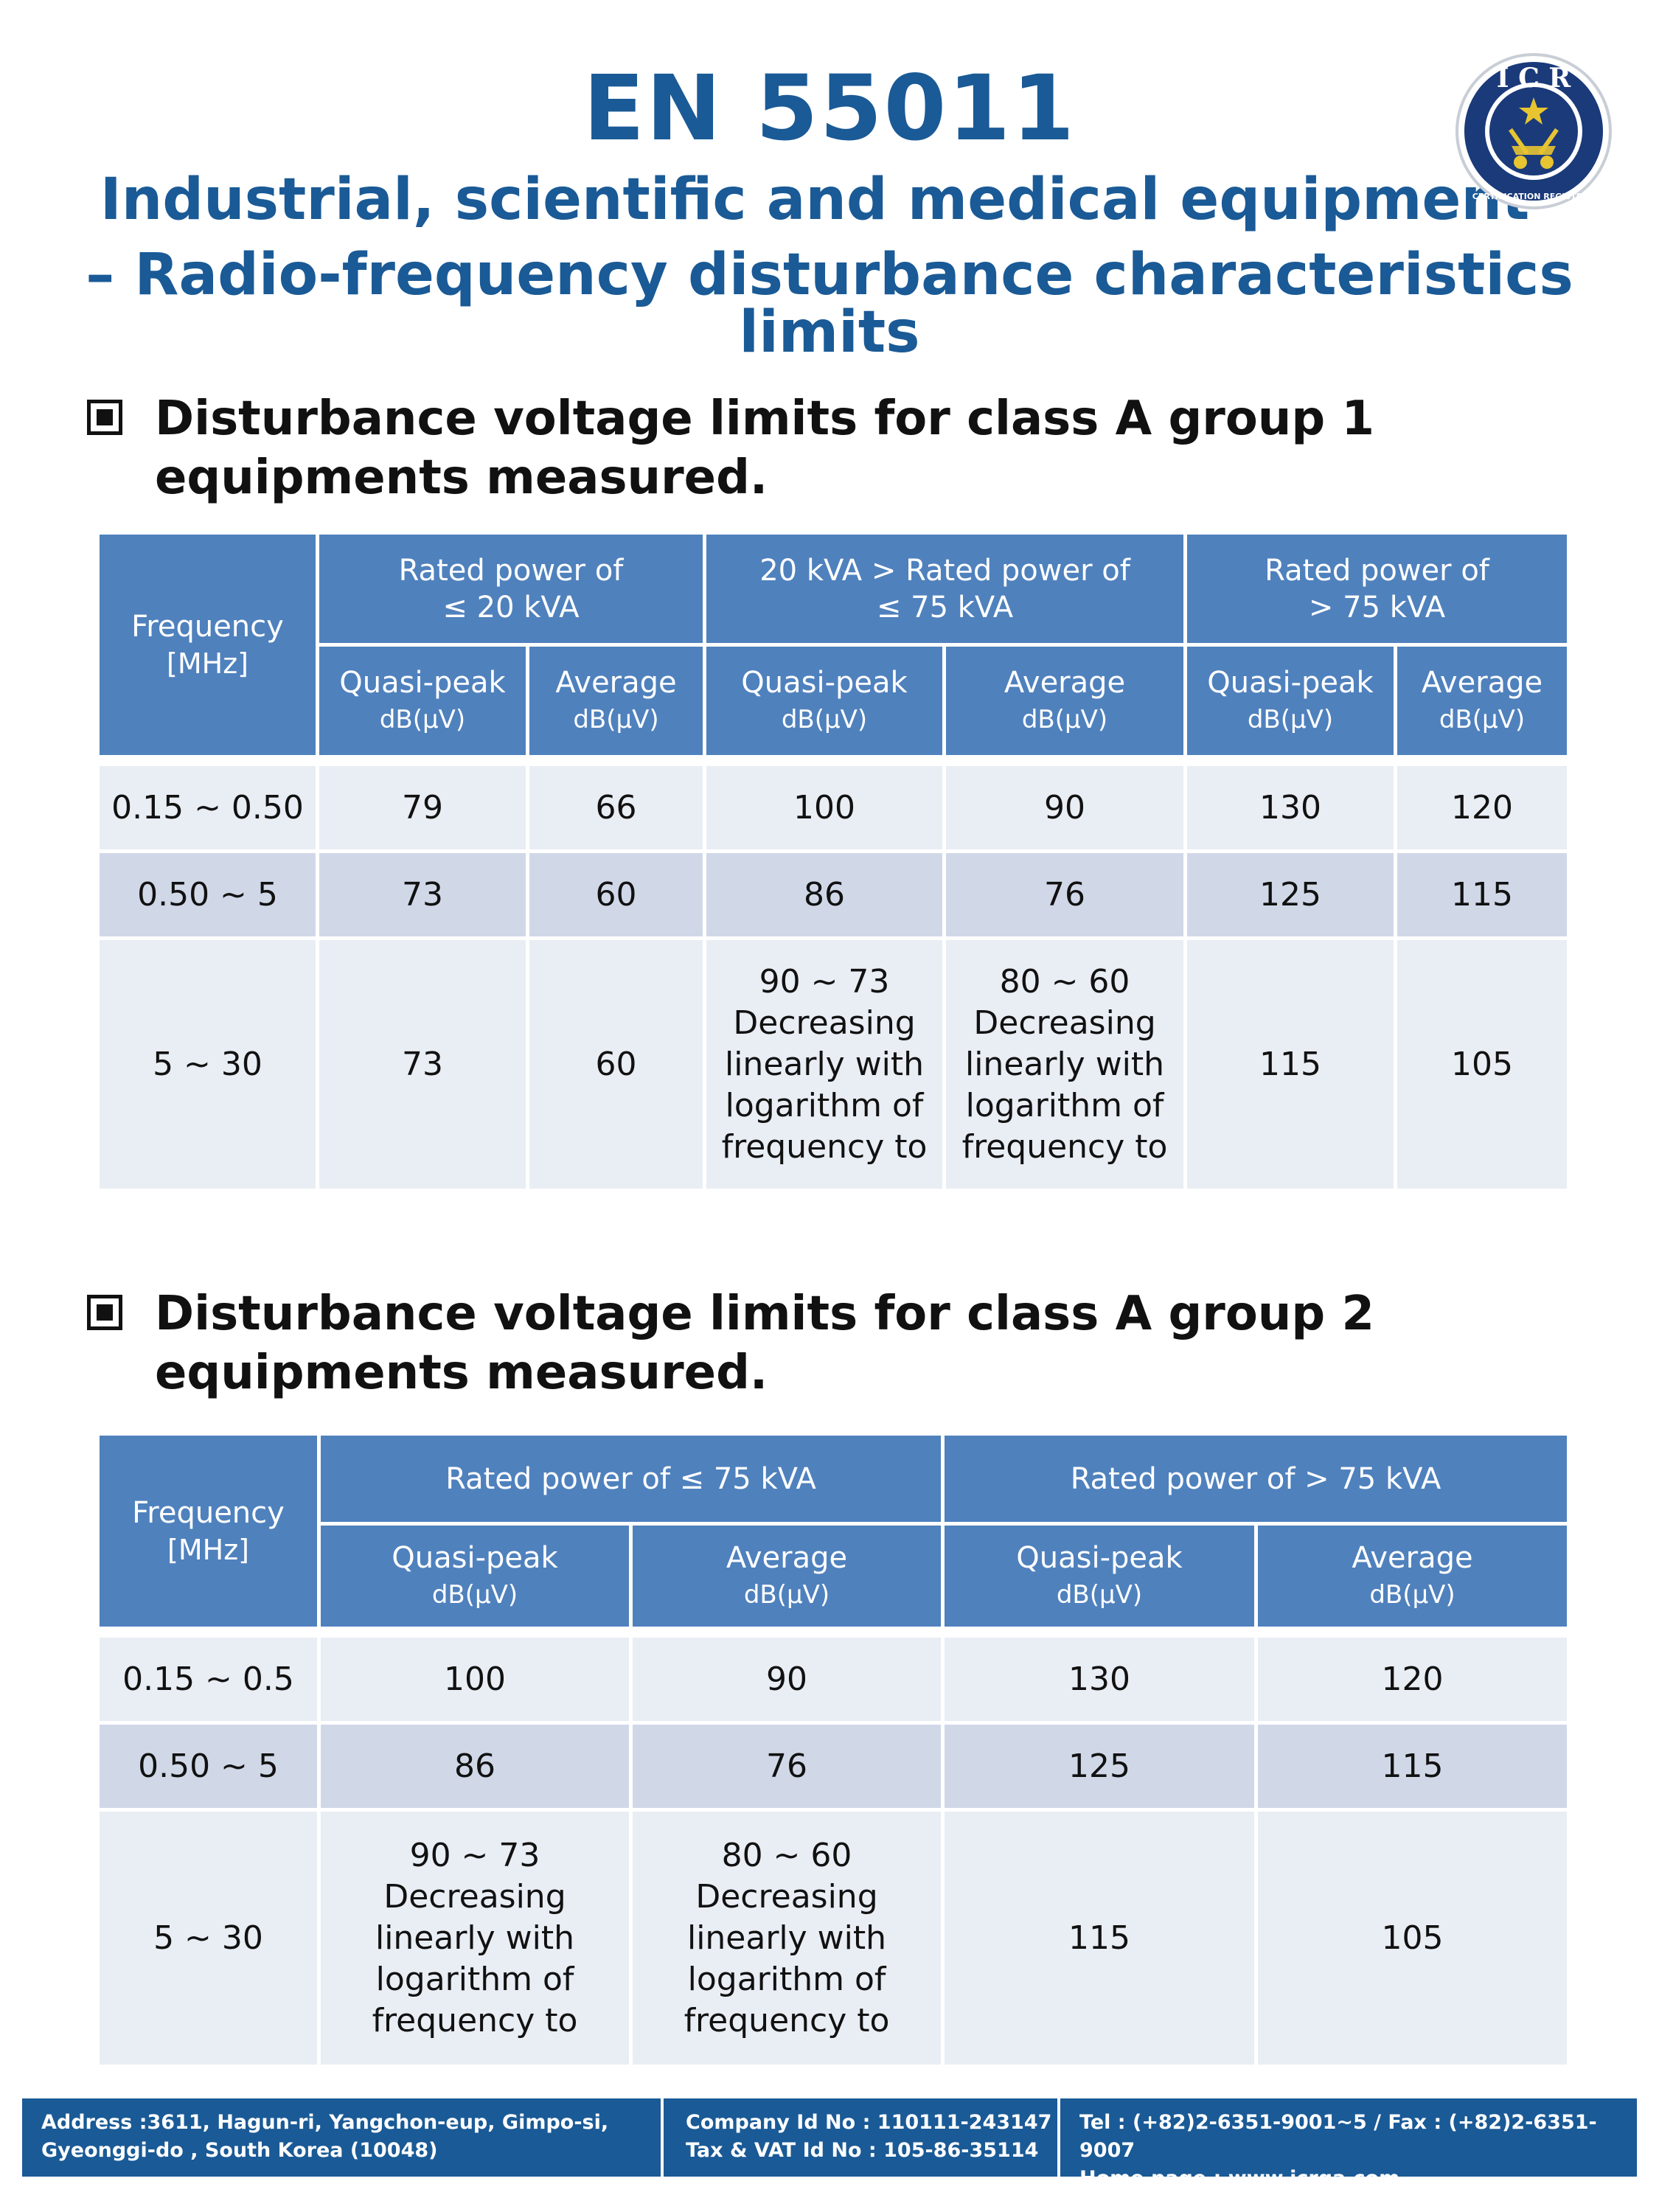 Image resolution: width=1659 pixels, height=2212 pixels. I want to click on cell-value: 76, so click(1065, 894).